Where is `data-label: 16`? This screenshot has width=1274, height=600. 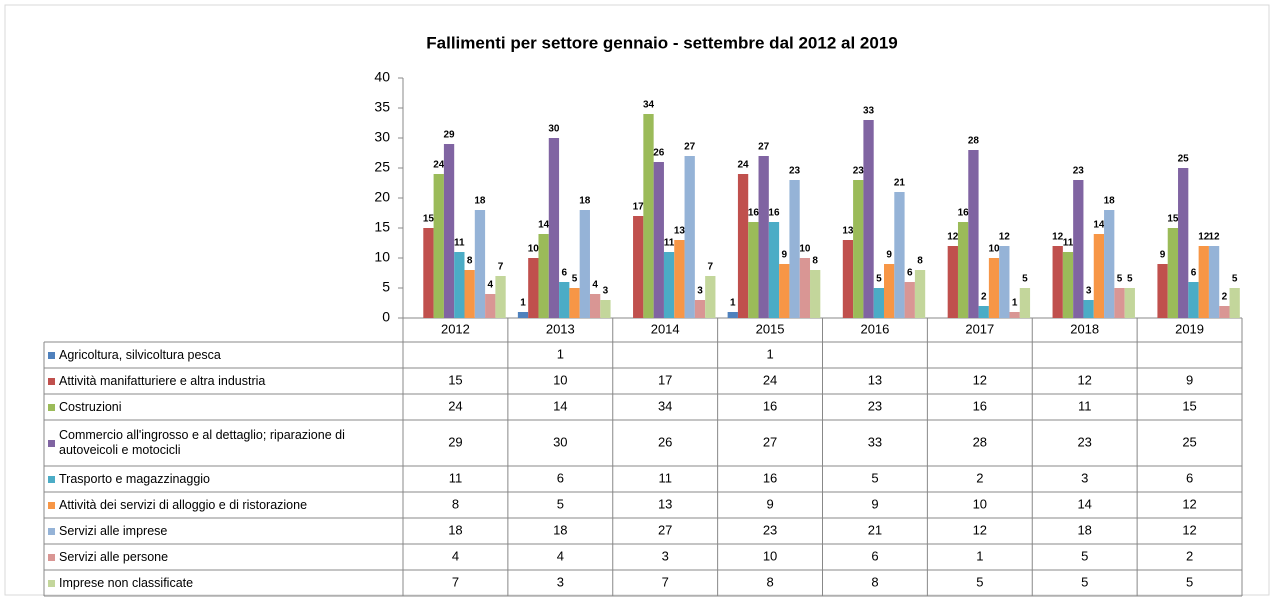 data-label: 16 is located at coordinates (754, 213).